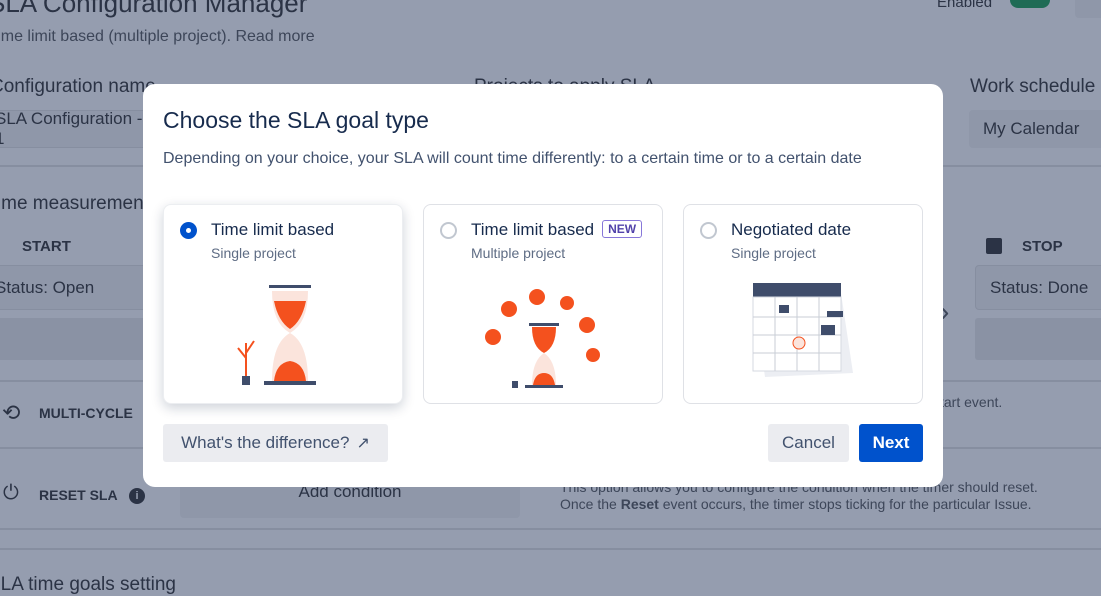  I want to click on reset-desc-text: Once the, so click(590, 504).